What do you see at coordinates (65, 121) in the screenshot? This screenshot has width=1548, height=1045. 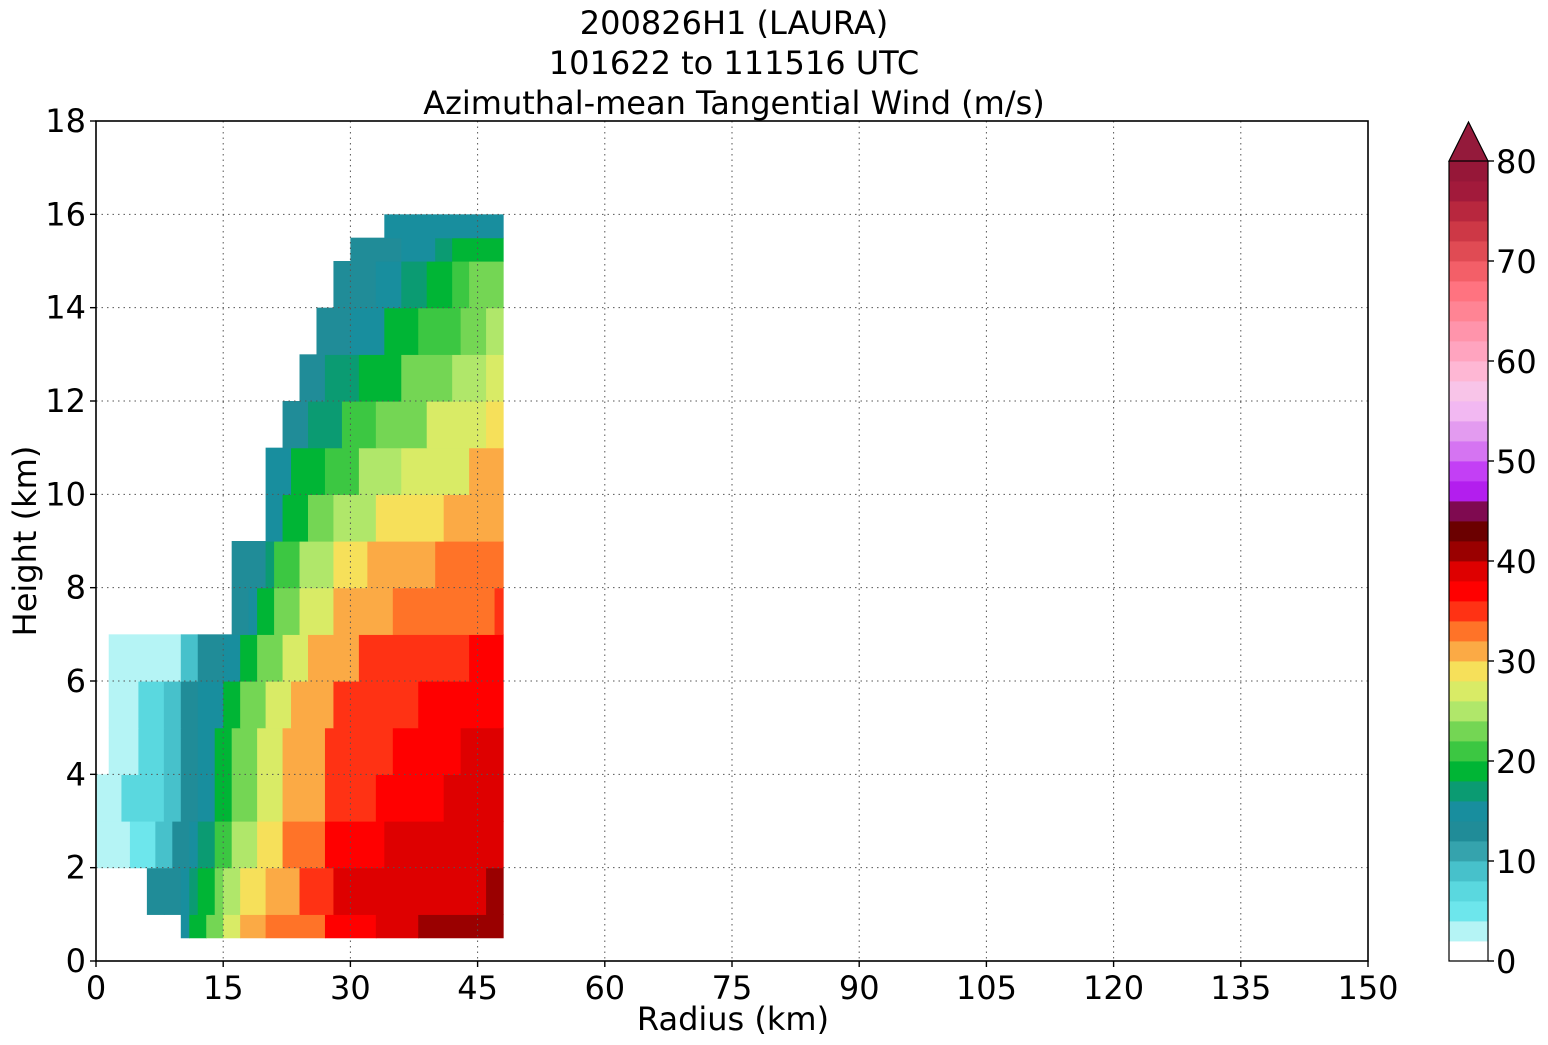 I see `y-tick-label: 18` at bounding box center [65, 121].